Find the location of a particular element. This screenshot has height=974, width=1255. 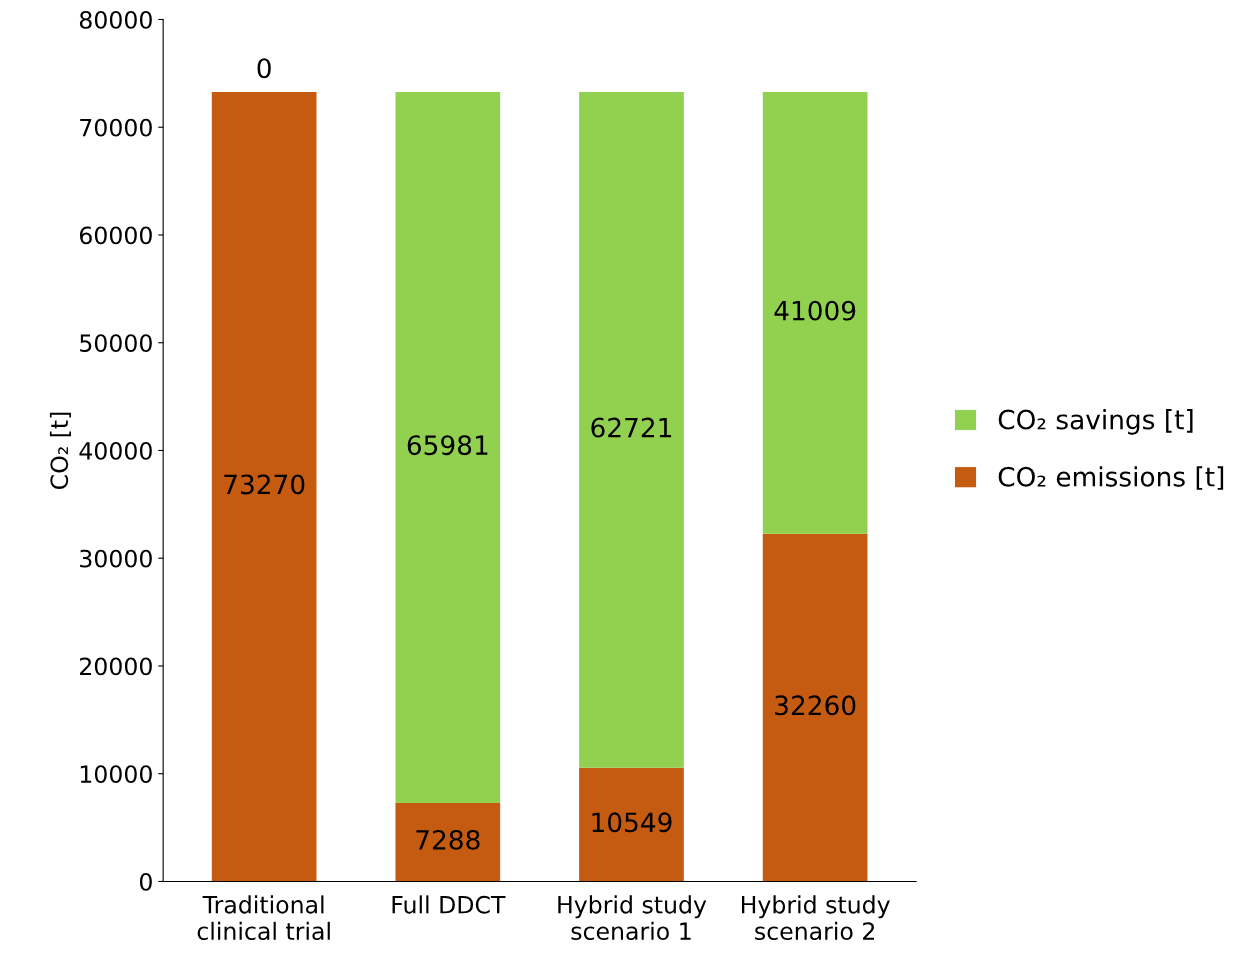

data-label: 32260 is located at coordinates (815, 705).